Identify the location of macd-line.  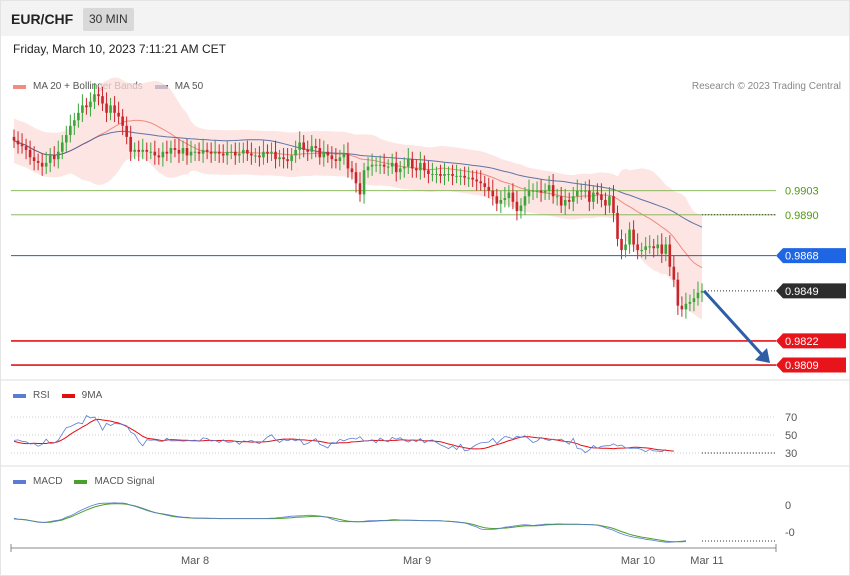
(349, 522).